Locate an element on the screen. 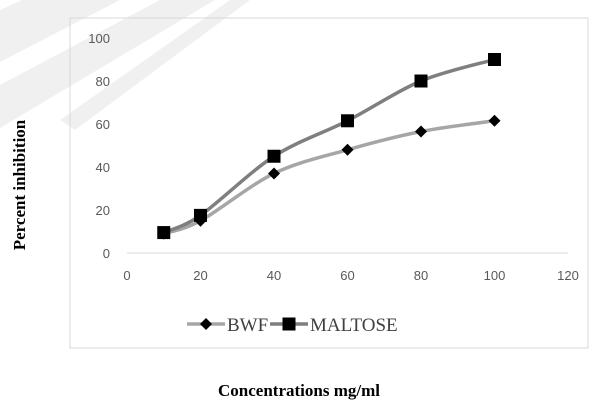 The image size is (598, 408). y-axis-ticks: 0 20 40 60 80 100 is located at coordinates (99, 146).